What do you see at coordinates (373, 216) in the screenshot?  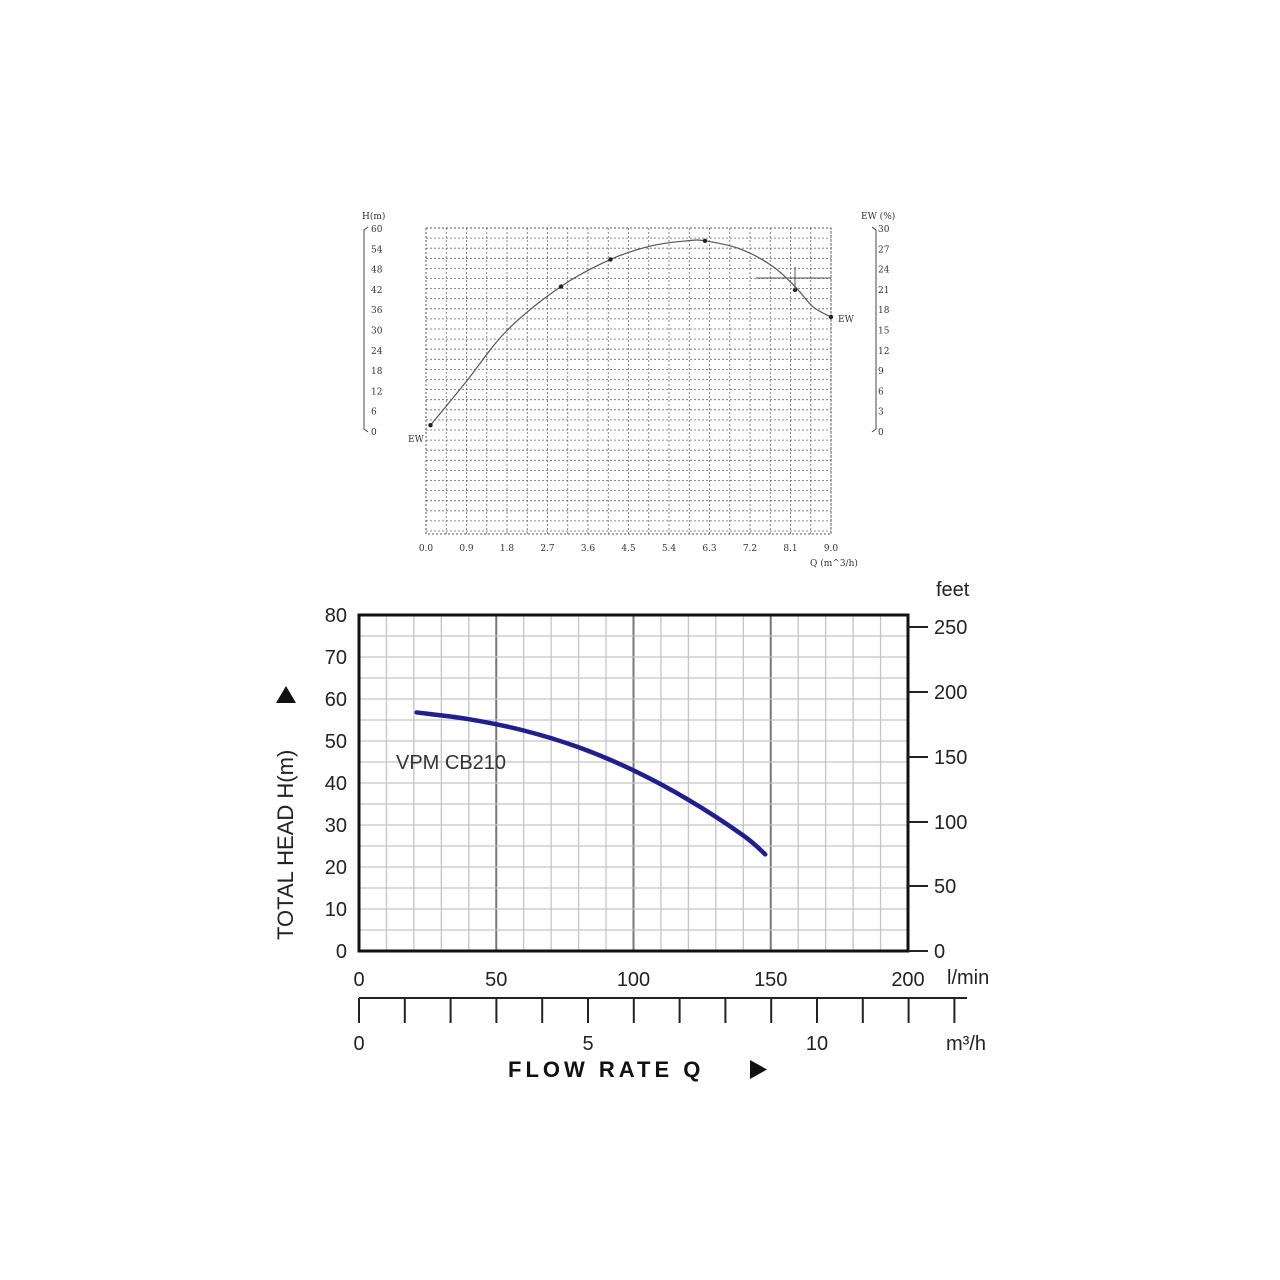 I see `top-left-axis-label: H(m)` at bounding box center [373, 216].